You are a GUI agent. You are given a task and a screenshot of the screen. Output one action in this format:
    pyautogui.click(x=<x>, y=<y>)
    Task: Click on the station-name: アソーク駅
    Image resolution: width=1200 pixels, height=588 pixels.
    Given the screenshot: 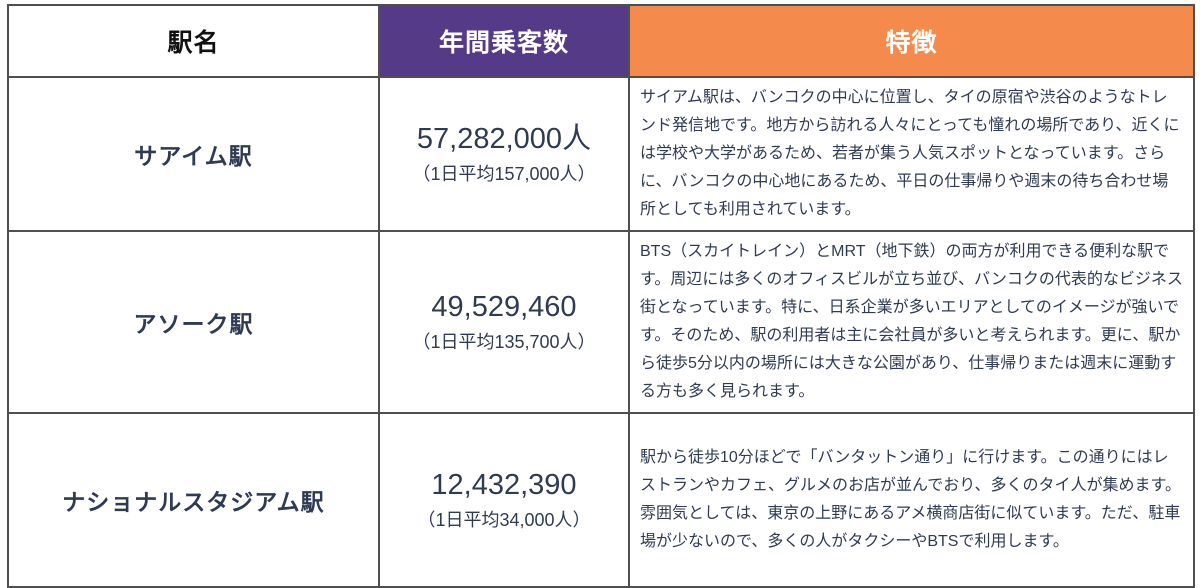 What is the action you would take?
    pyautogui.click(x=193, y=322)
    